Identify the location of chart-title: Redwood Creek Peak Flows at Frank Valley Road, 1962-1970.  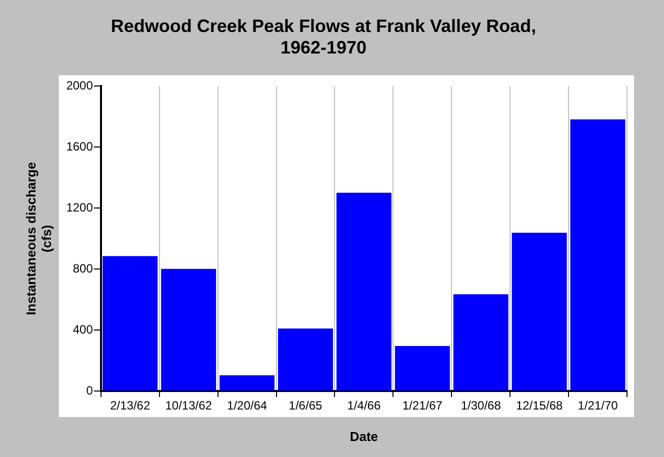
(323, 37).